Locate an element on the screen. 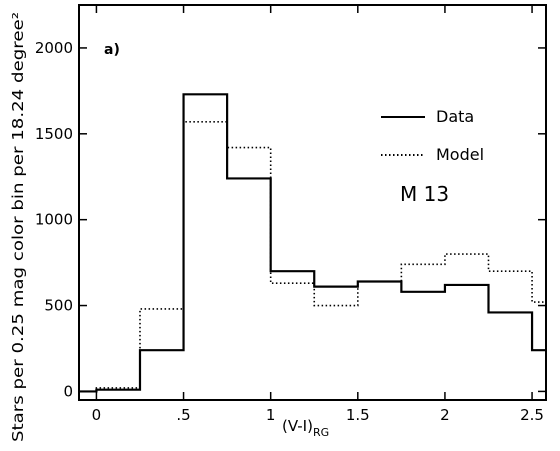  x-tick-label-0: 0 is located at coordinates (97, 415).